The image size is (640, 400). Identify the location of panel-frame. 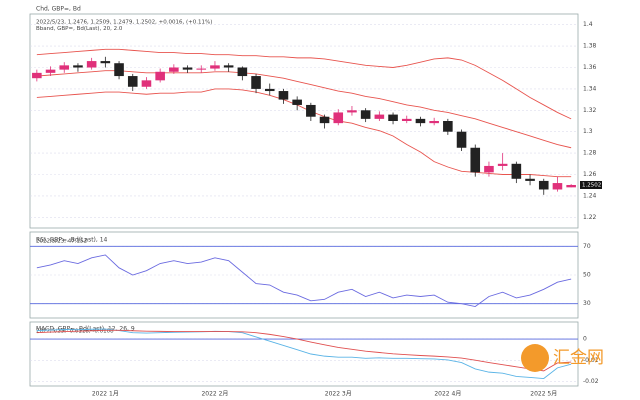
(304, 354).